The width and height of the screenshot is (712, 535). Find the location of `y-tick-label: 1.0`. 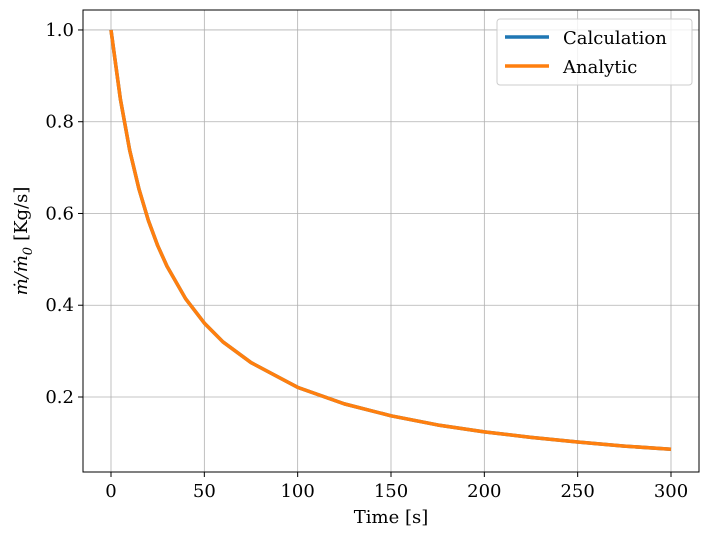

y-tick-label: 1.0 is located at coordinates (59, 30).